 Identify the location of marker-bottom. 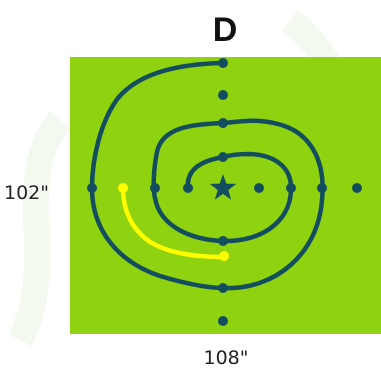
(223, 321).